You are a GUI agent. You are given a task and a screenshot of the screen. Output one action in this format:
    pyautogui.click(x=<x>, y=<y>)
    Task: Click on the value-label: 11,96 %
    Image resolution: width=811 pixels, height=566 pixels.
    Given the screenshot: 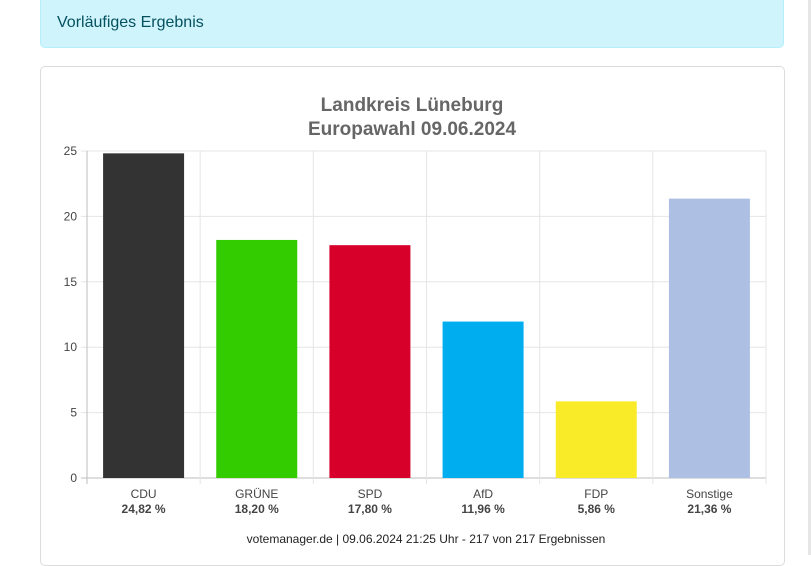 What is the action you would take?
    pyautogui.click(x=483, y=509)
    